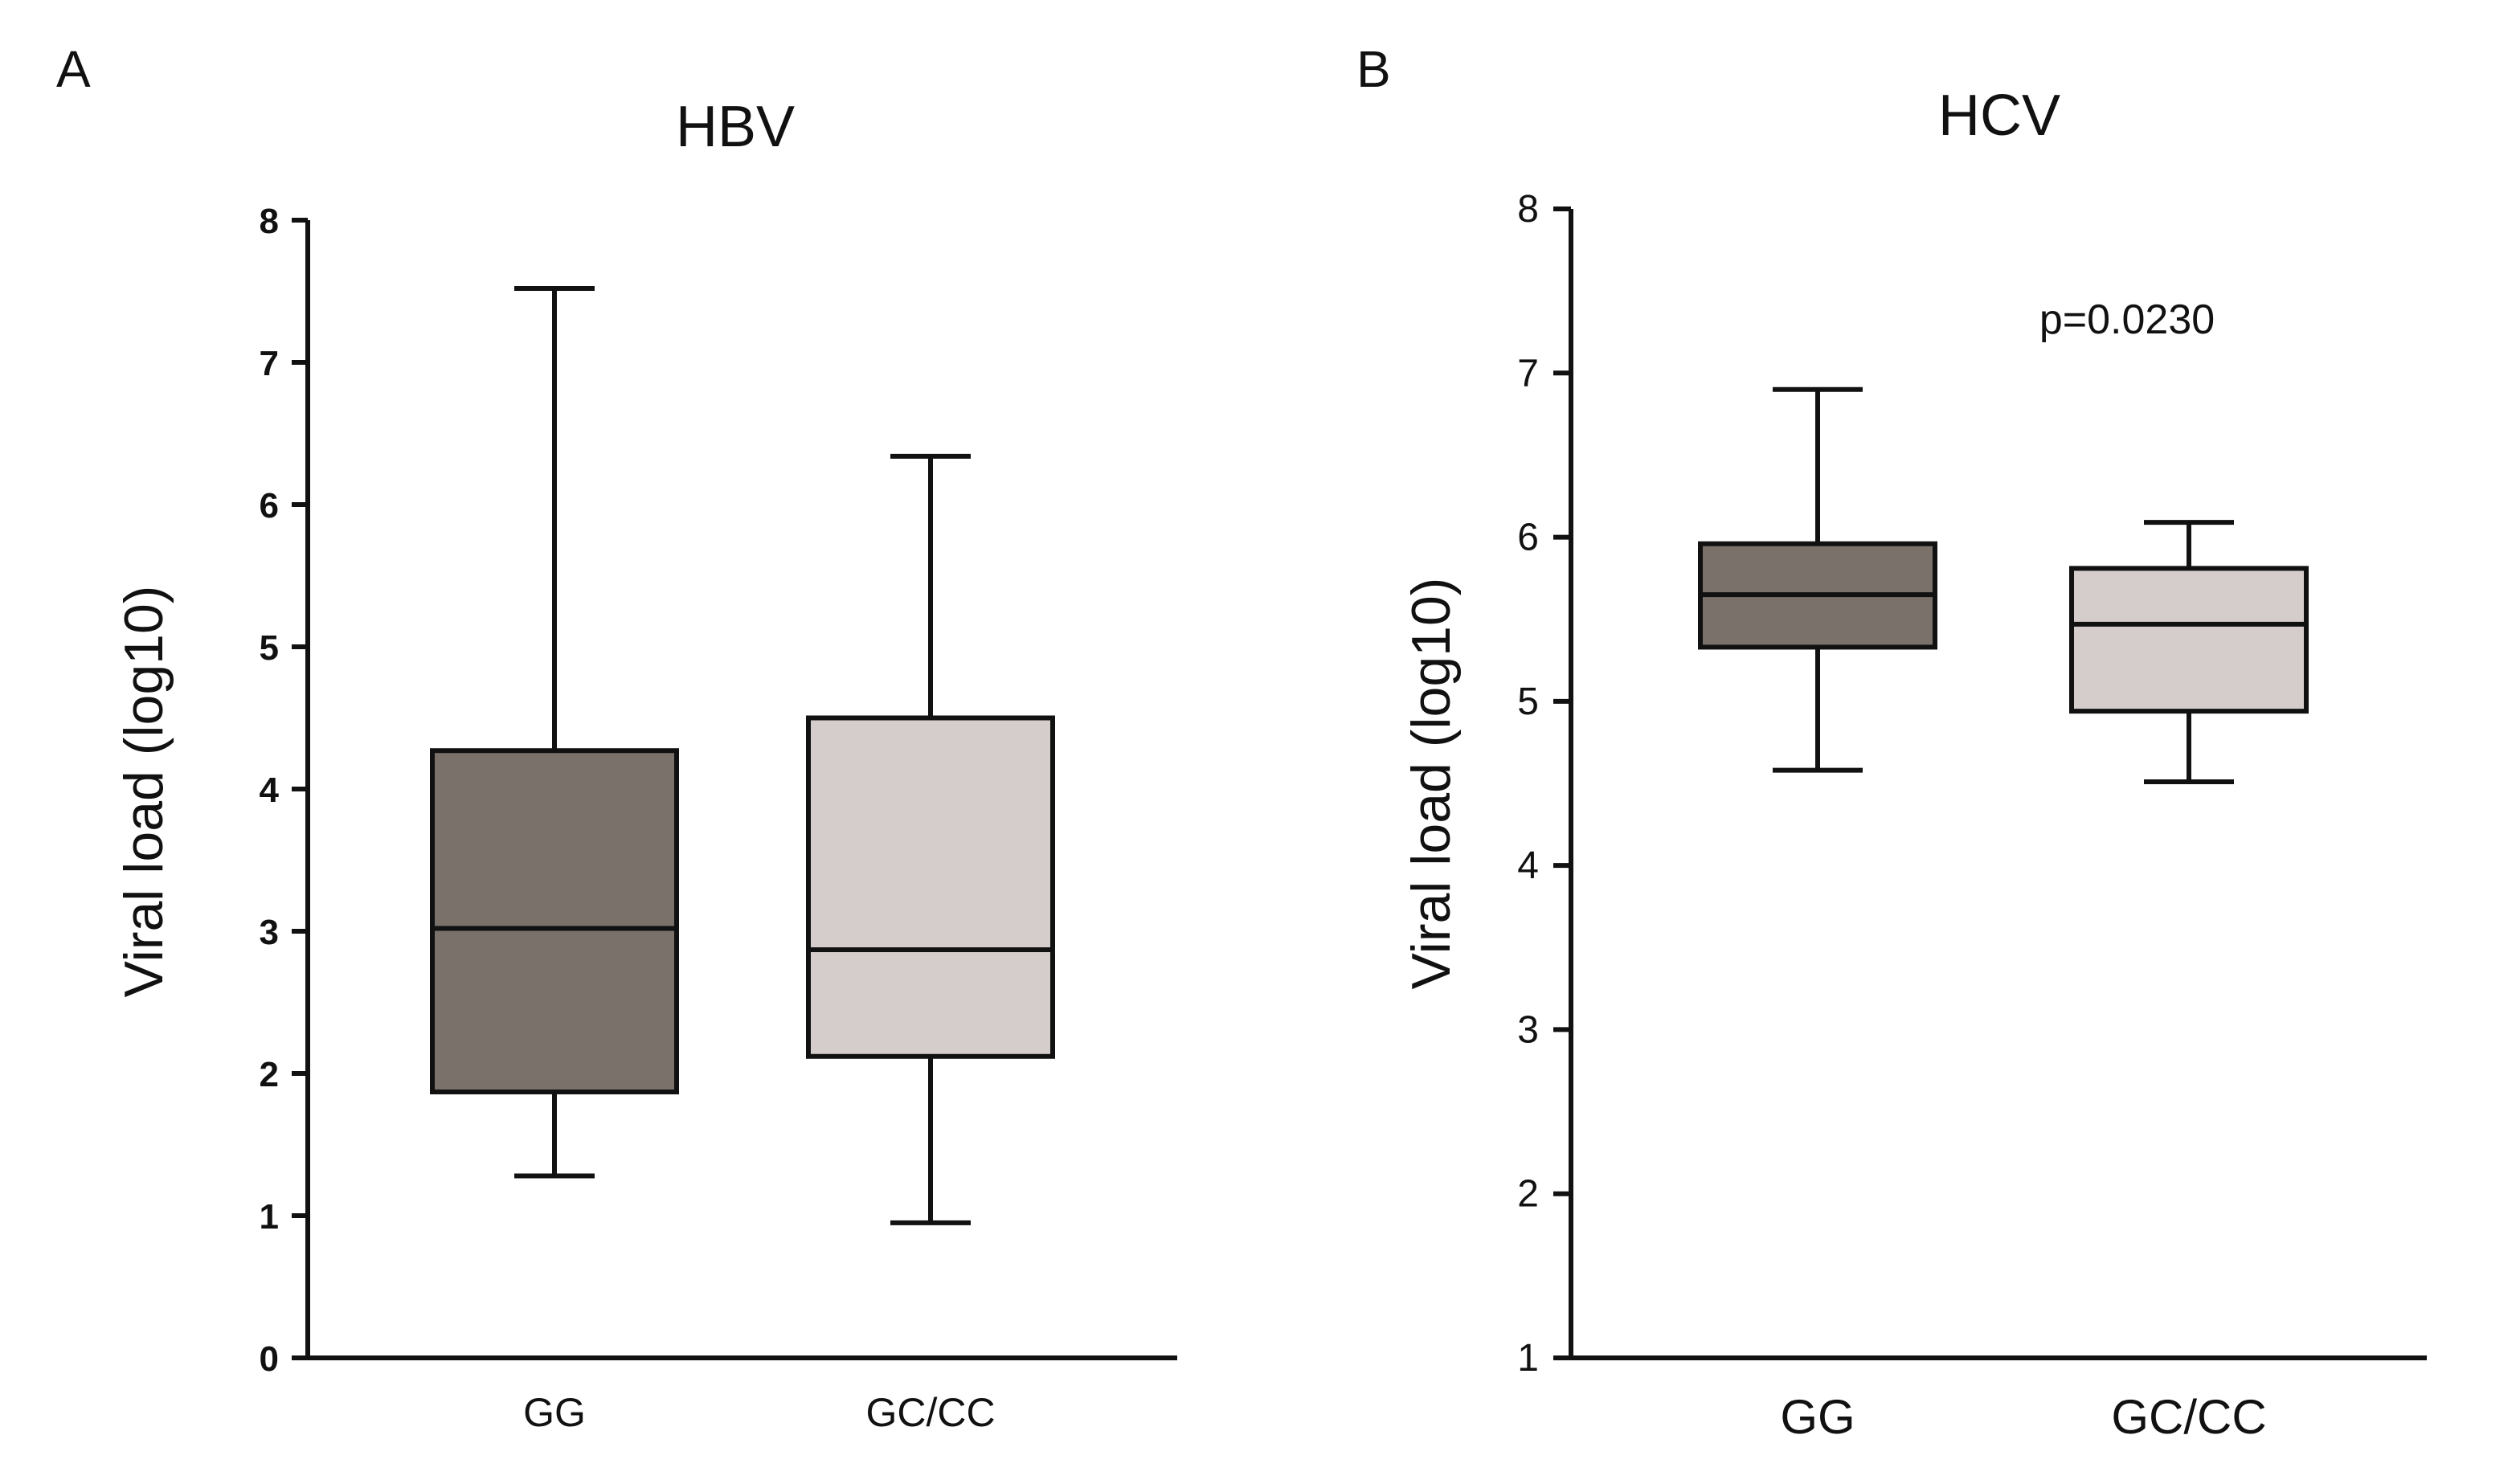  I want to click on panel-a-y-axis-label: Viral load (log10), so click(143, 792).